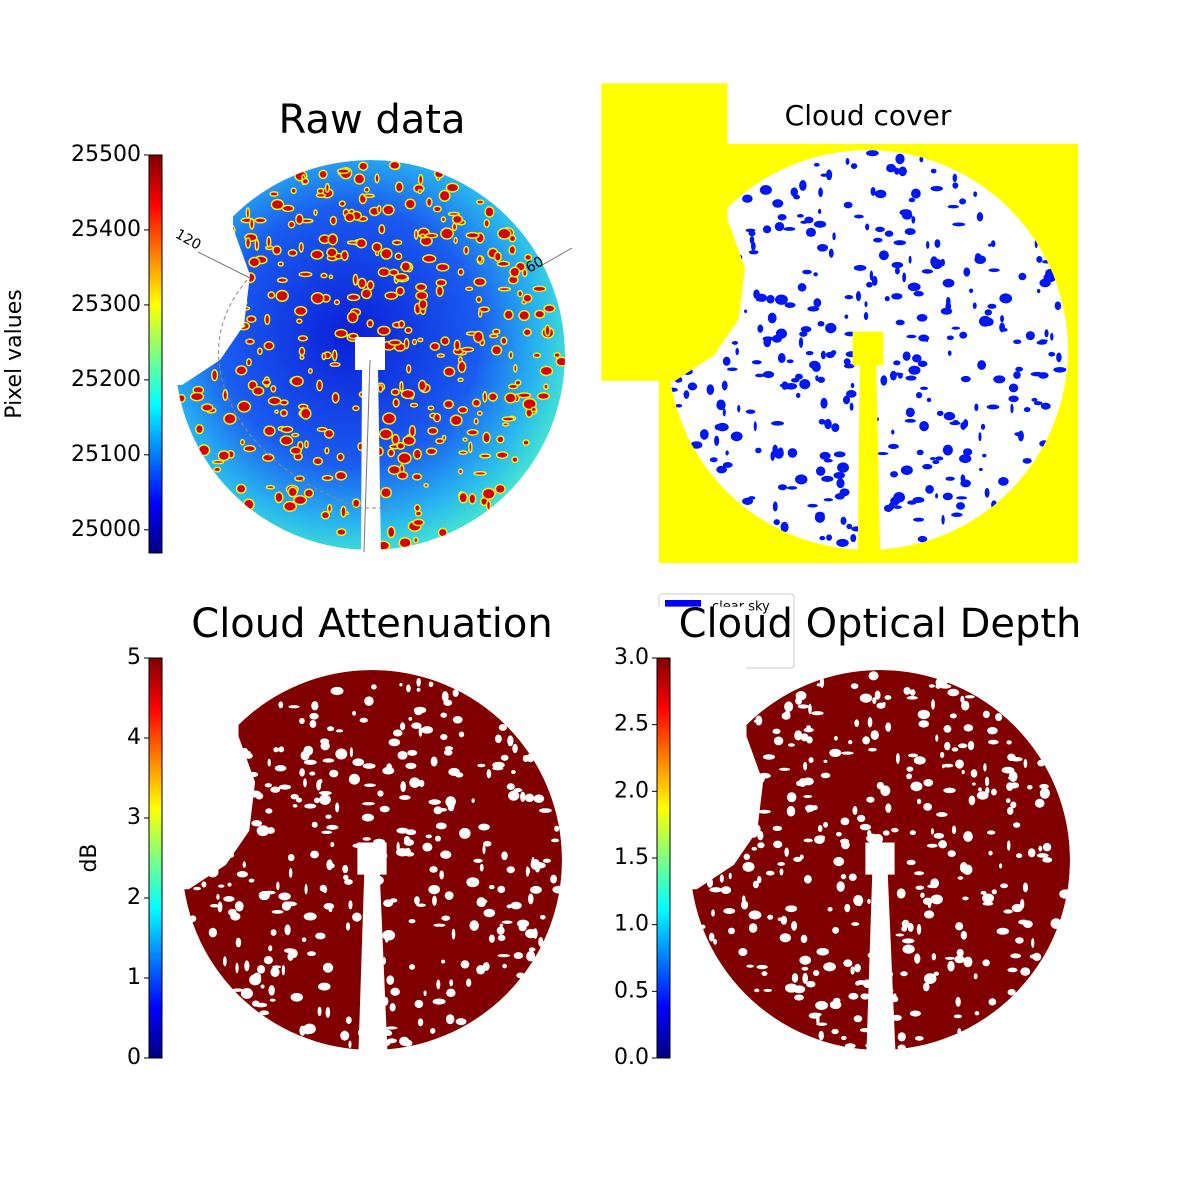 The image size is (1200, 1200). I want to click on colorbar-tick-label: 1, so click(134, 977).